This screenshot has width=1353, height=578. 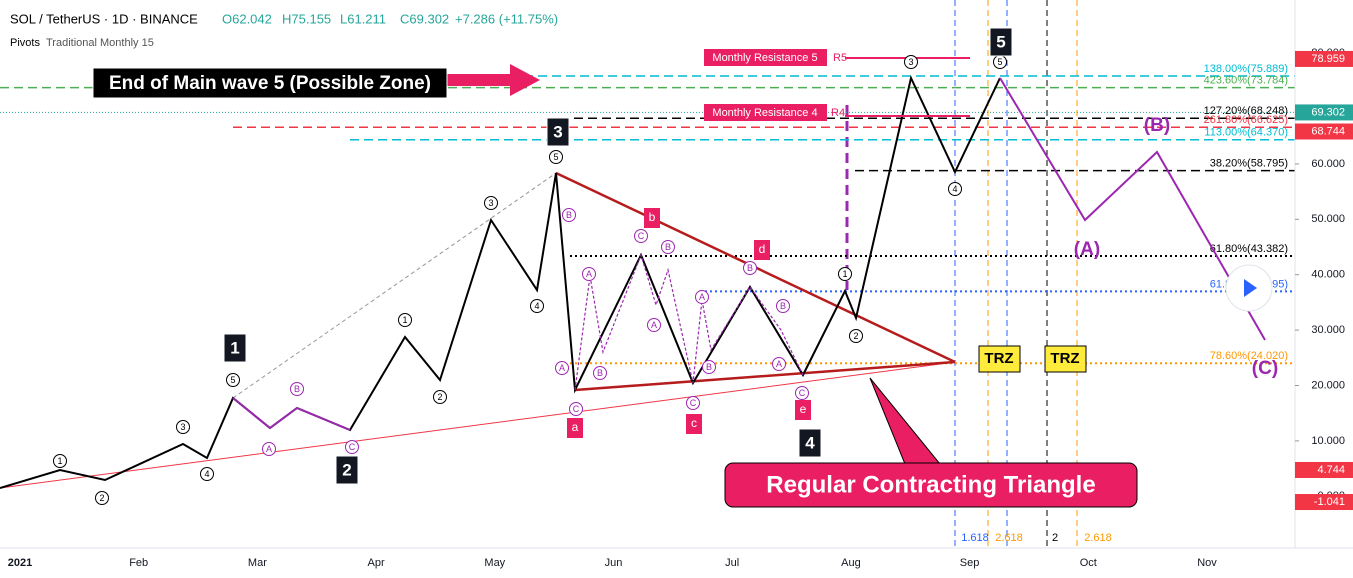 I want to click on indicator-settings: Traditional Monthly 15, so click(x=100, y=43).